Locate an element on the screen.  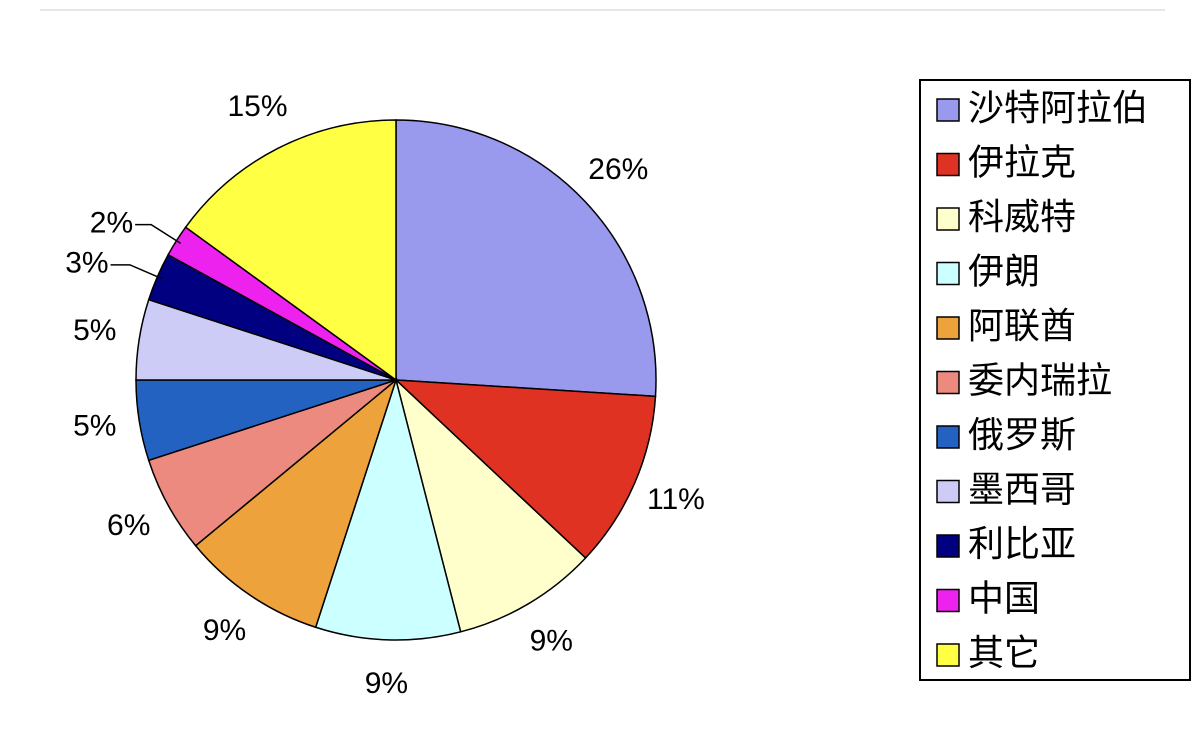
legend-label: 阿联酋 is located at coordinates (1022, 326).